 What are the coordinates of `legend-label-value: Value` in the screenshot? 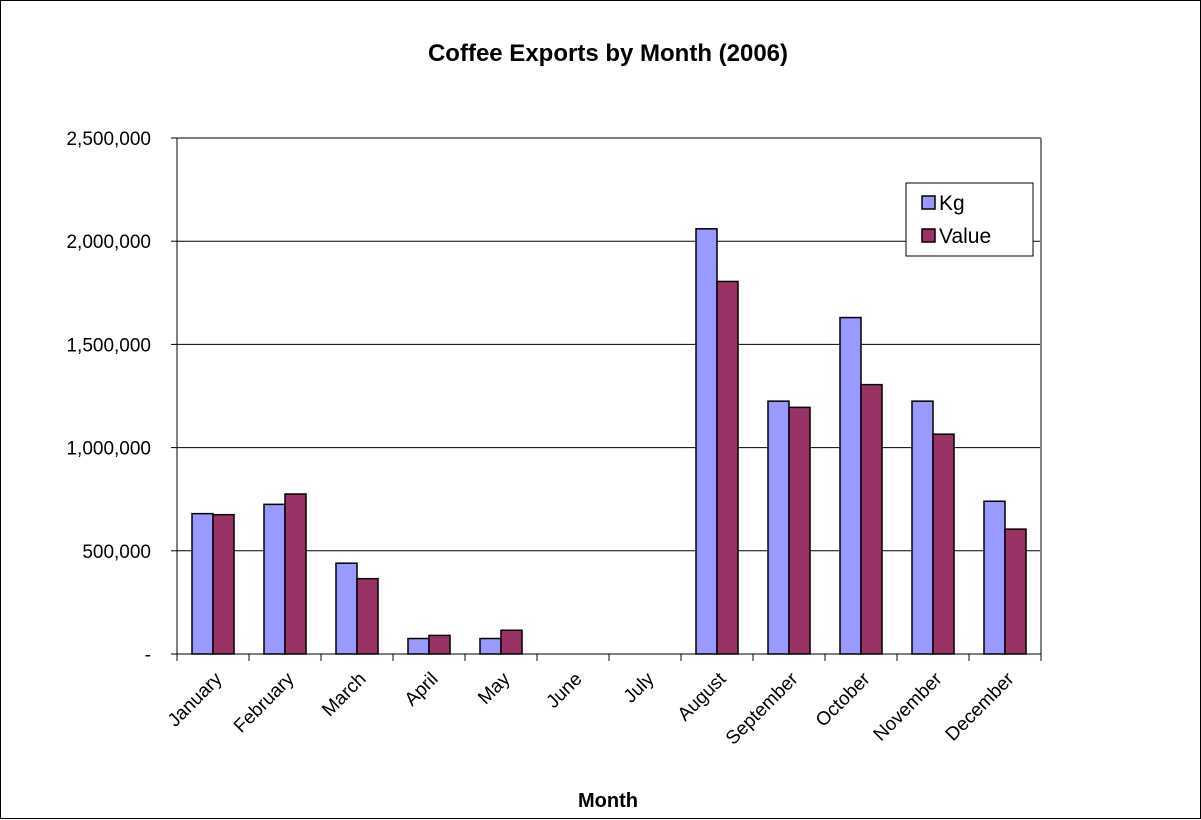 It's located at (965, 236).